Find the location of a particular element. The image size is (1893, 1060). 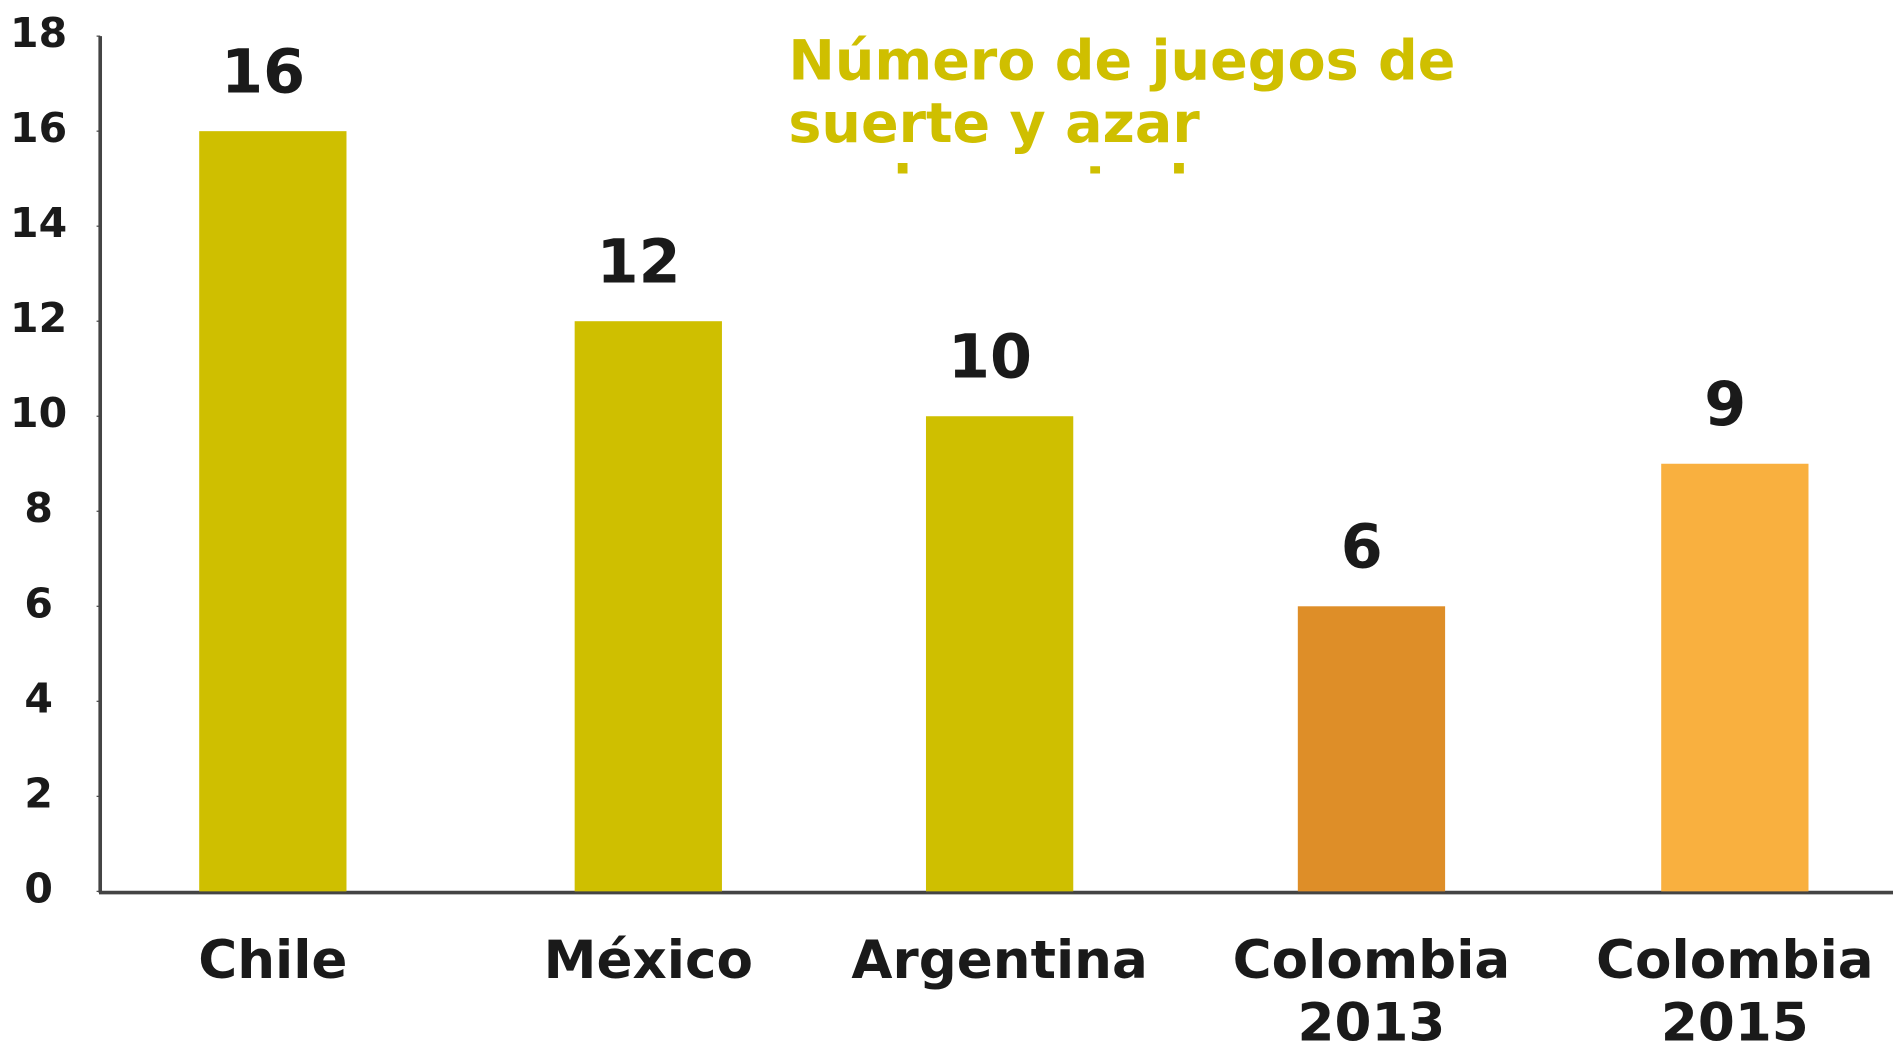

x-label-box: México is located at coordinates (648, 960).